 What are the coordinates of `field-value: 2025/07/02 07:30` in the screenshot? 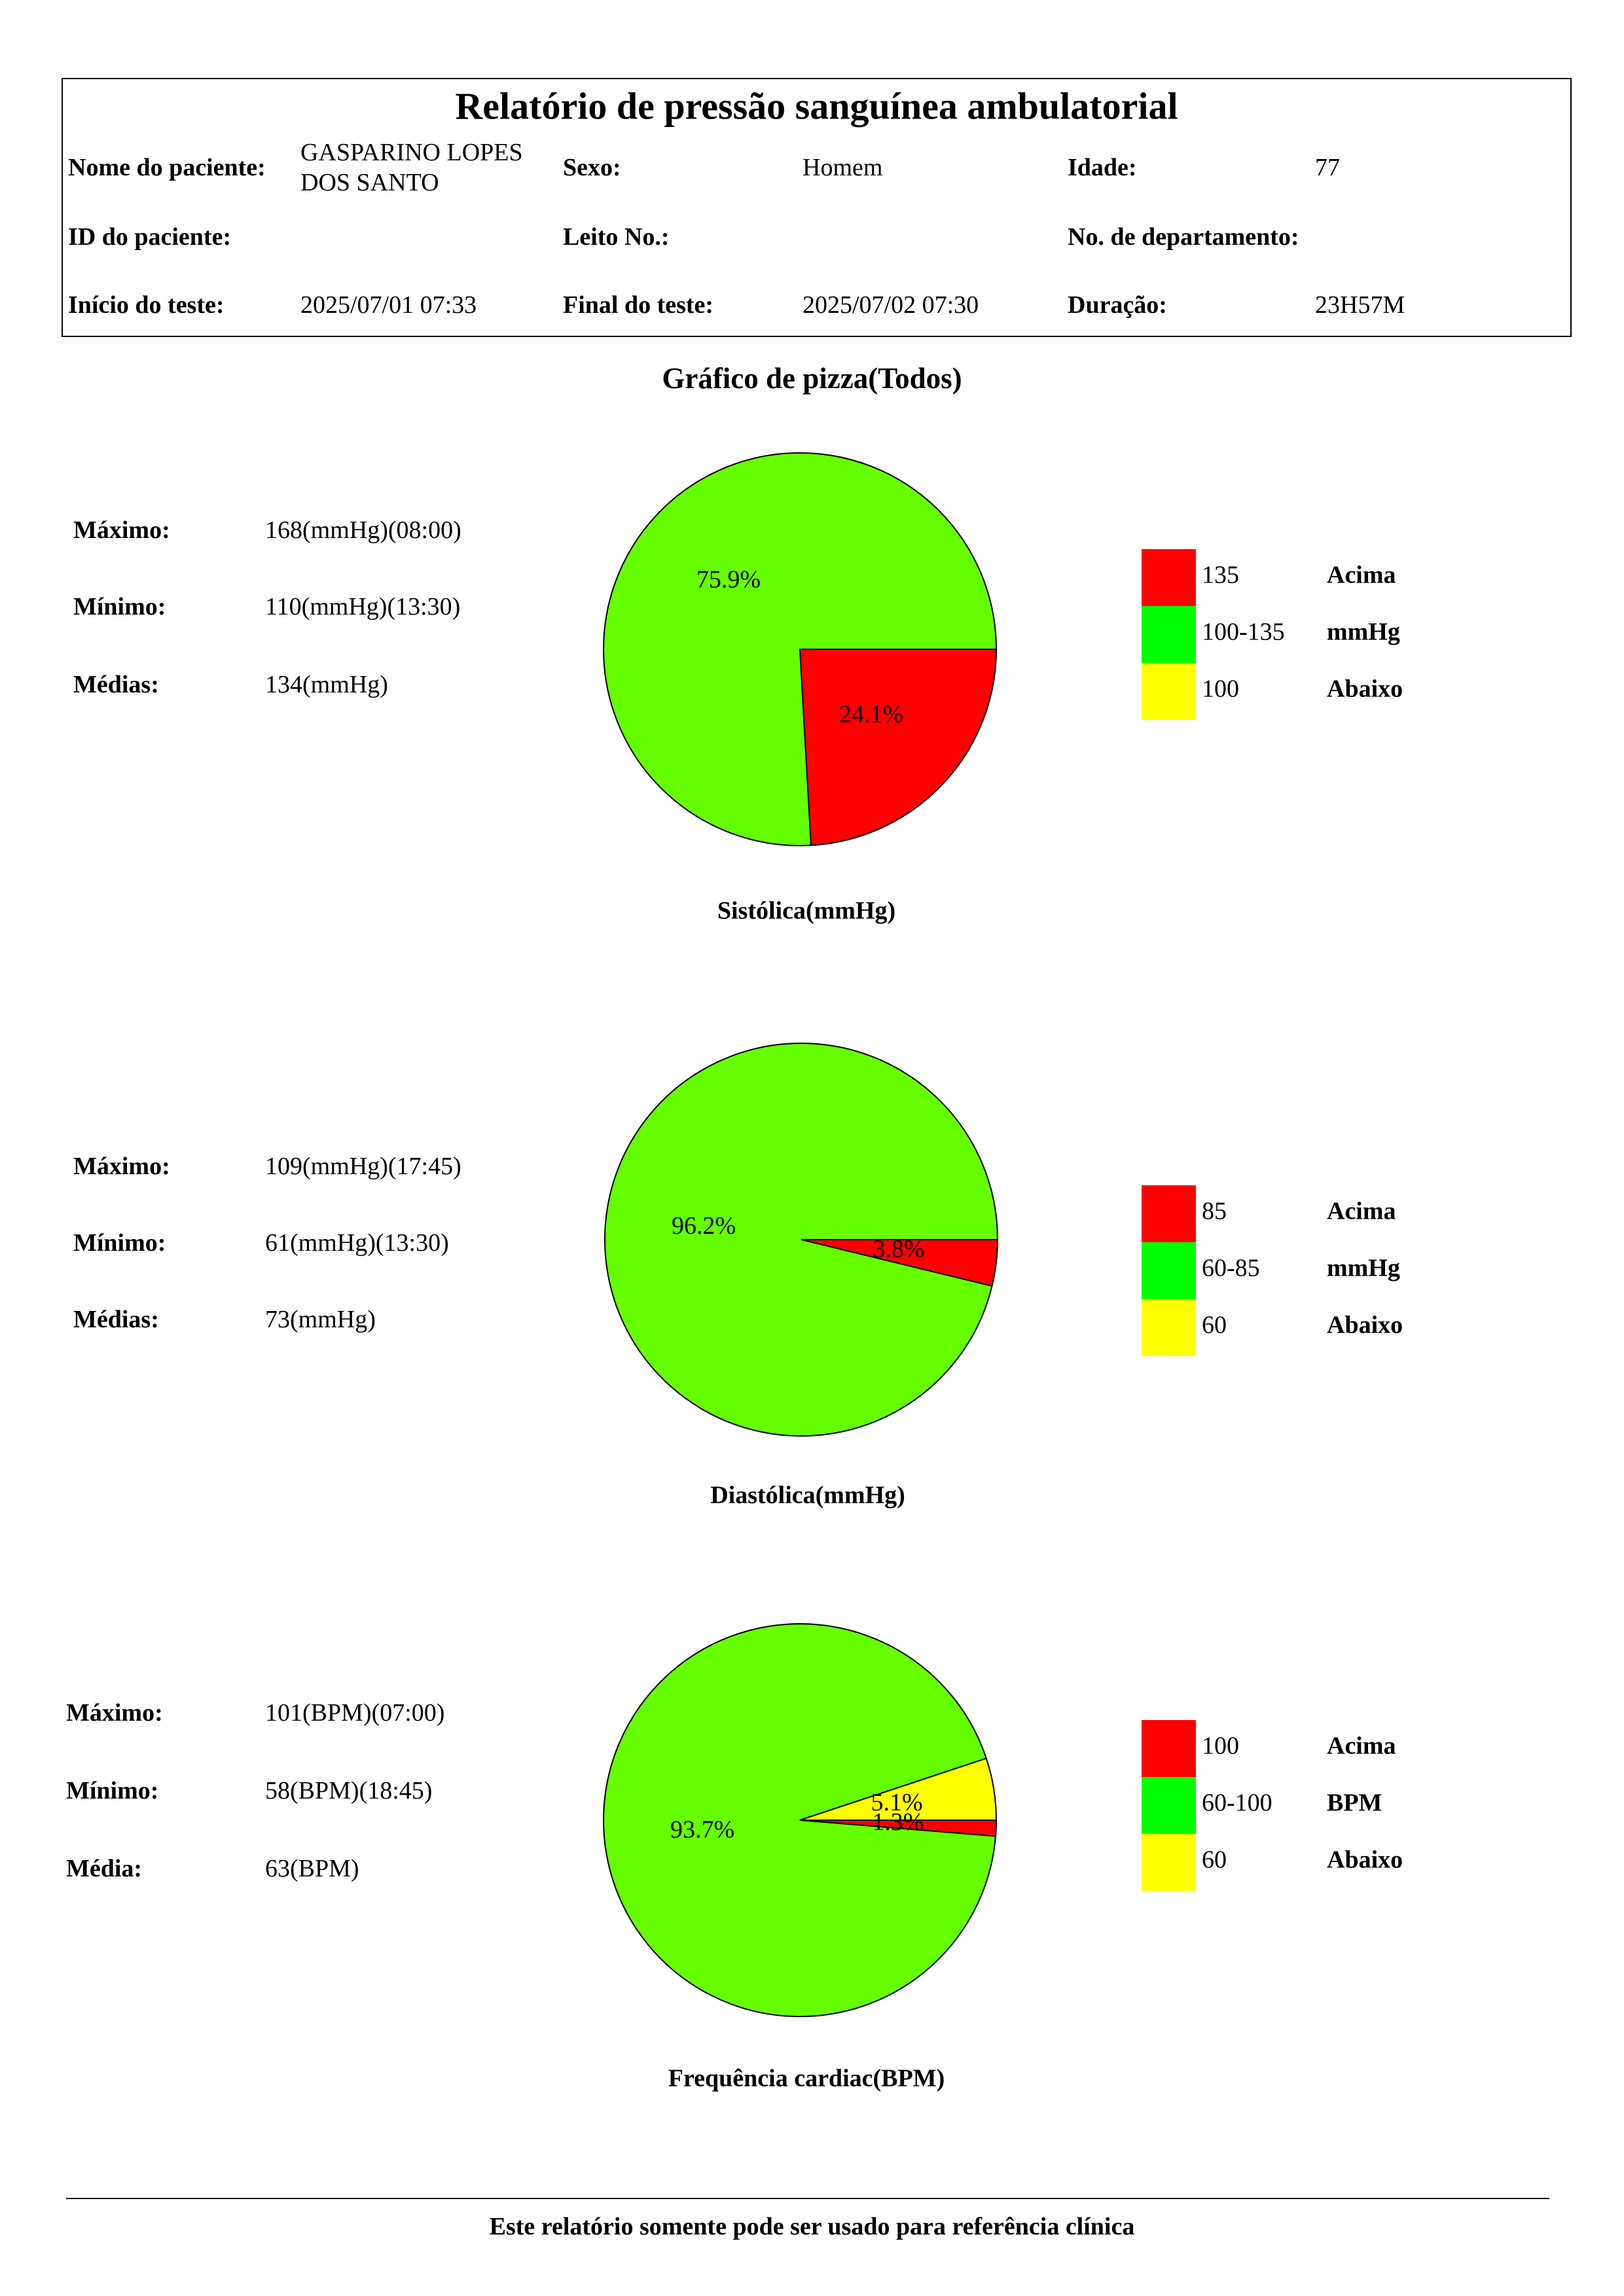 It's located at (891, 305).